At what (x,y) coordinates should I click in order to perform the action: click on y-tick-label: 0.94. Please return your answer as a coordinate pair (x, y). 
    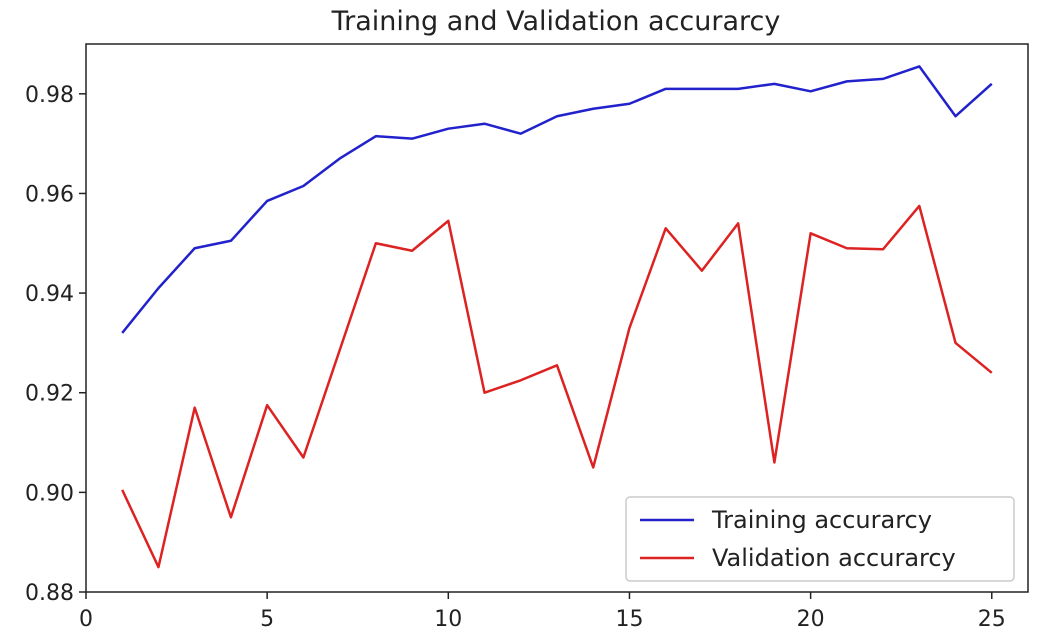
    Looking at the image, I should click on (49, 294).